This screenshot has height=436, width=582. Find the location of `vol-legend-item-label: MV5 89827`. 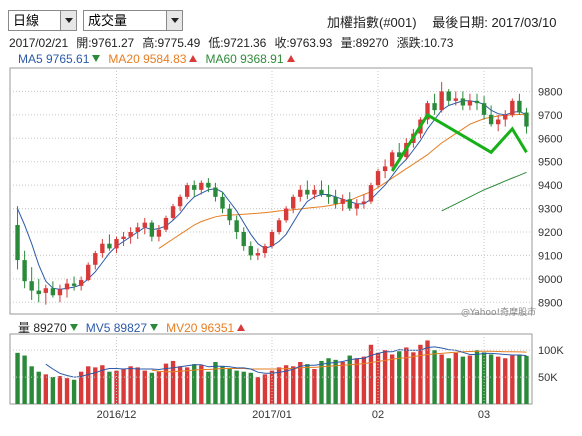

vol-legend-item-label: MV5 89827 is located at coordinates (116, 328).